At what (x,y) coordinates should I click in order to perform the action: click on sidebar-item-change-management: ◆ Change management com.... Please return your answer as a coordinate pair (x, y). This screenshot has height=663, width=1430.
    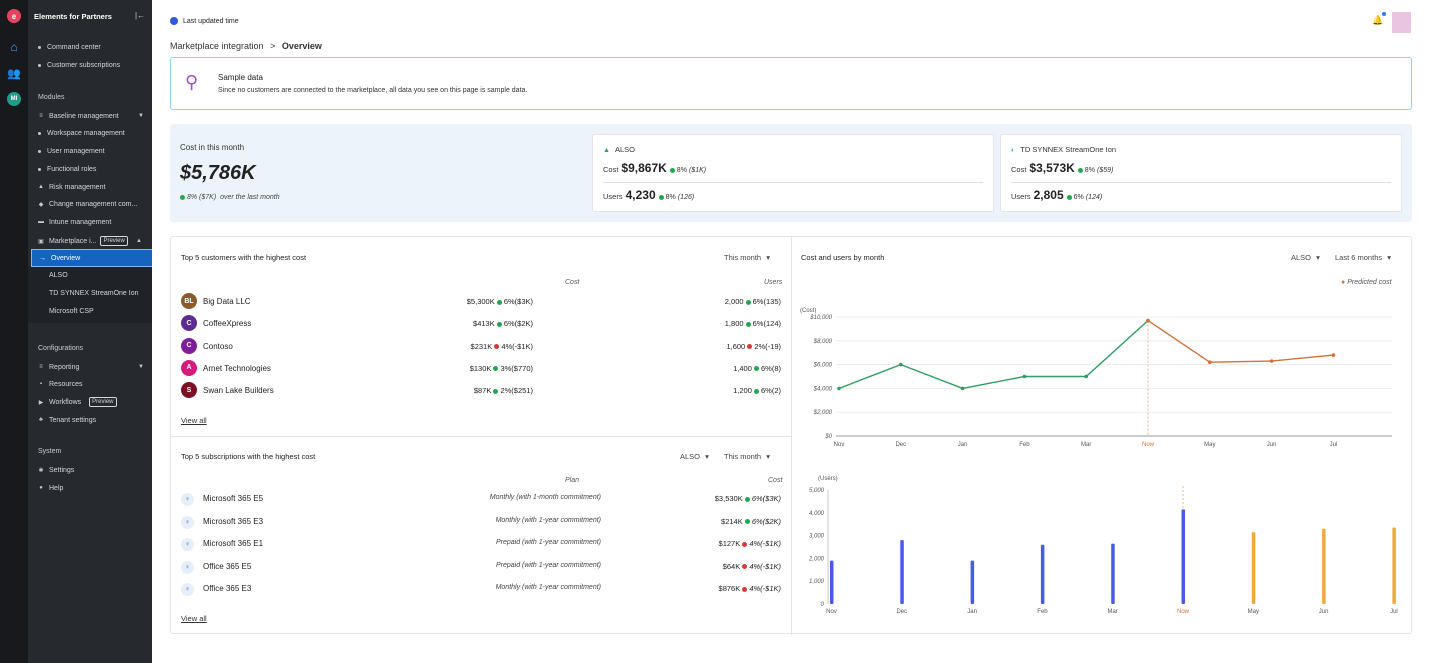
    Looking at the image, I should click on (88, 204).